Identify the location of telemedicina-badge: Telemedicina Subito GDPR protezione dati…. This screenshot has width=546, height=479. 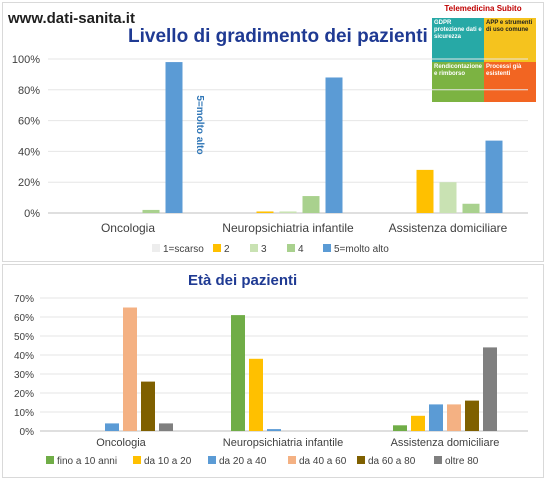
(483, 54).